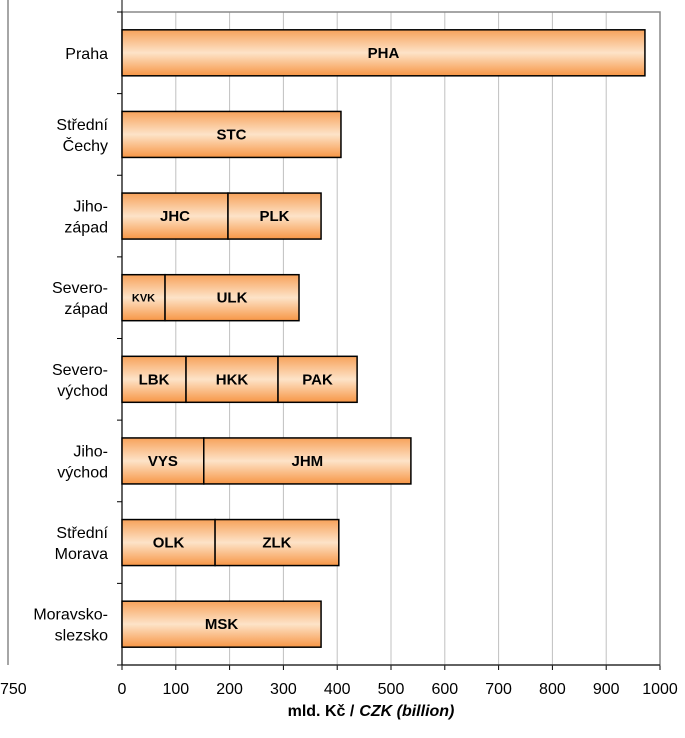 This screenshot has width=685, height=738. What do you see at coordinates (229, 689) in the screenshot?
I see `x-tick-label: 200` at bounding box center [229, 689].